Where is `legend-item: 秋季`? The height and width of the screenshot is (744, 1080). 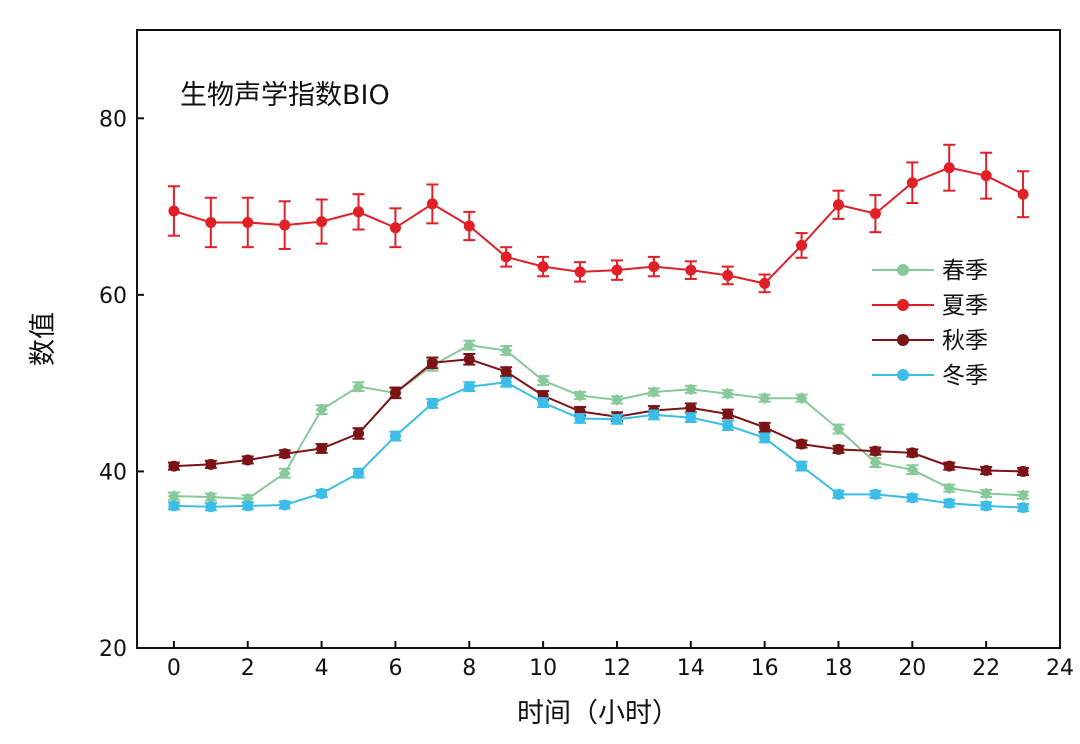
legend-item: 秋季 is located at coordinates (930, 341).